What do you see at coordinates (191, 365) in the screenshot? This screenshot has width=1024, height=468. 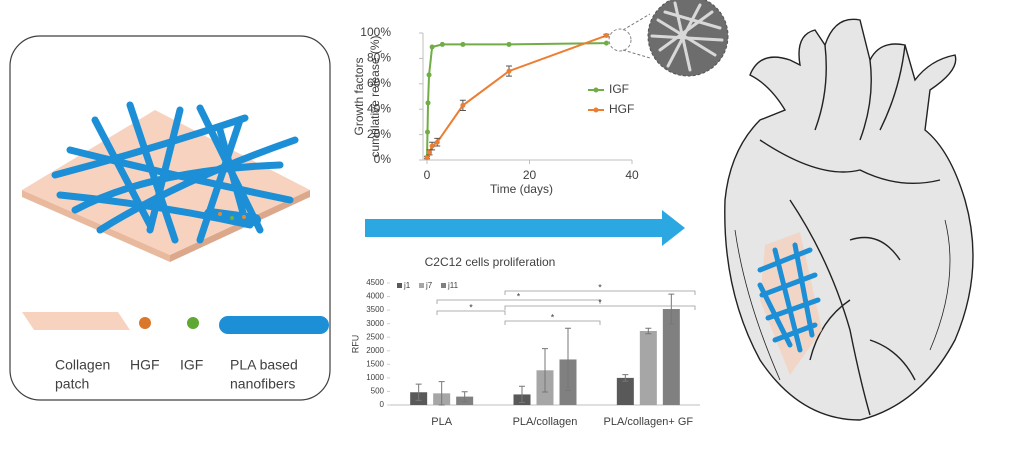 I see `schematic-label: IGF` at bounding box center [191, 365].